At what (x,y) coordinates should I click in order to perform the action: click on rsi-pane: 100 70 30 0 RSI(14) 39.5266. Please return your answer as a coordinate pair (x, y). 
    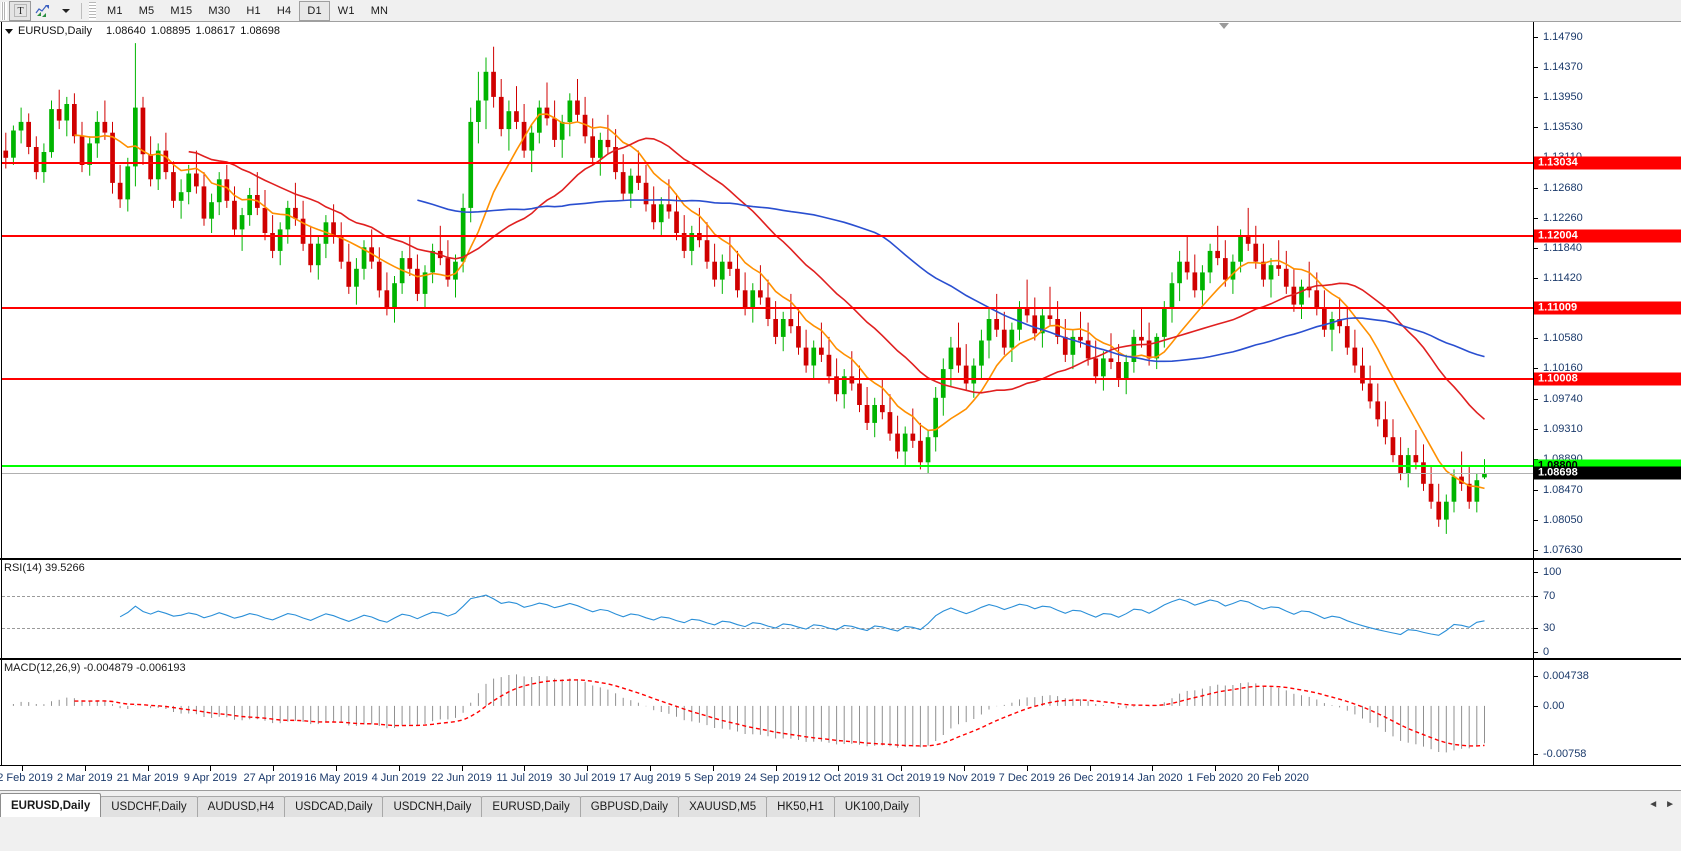
    Looking at the image, I should click on (840, 609).